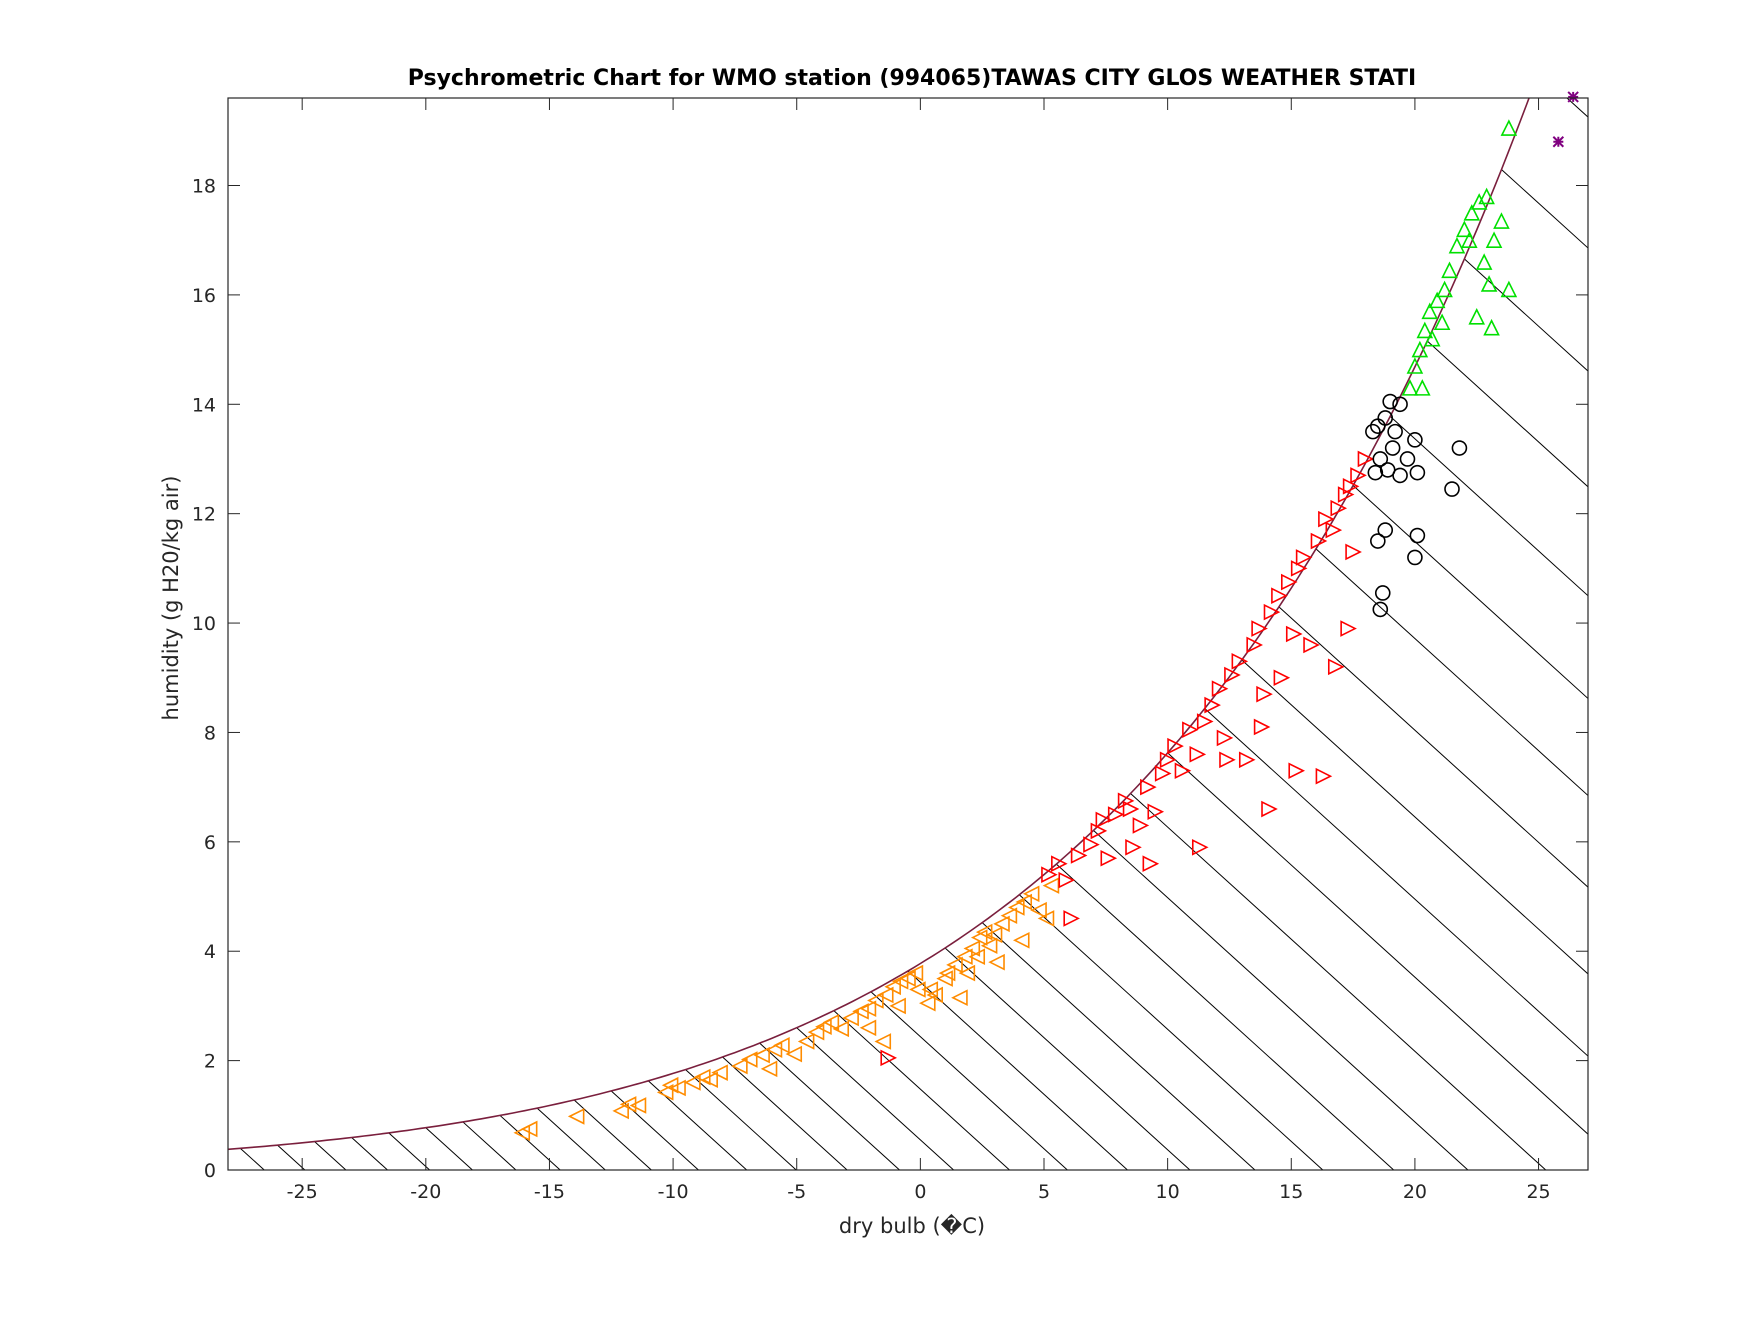  I want to click on x-tick-label: 15, so click(1291, 1192).